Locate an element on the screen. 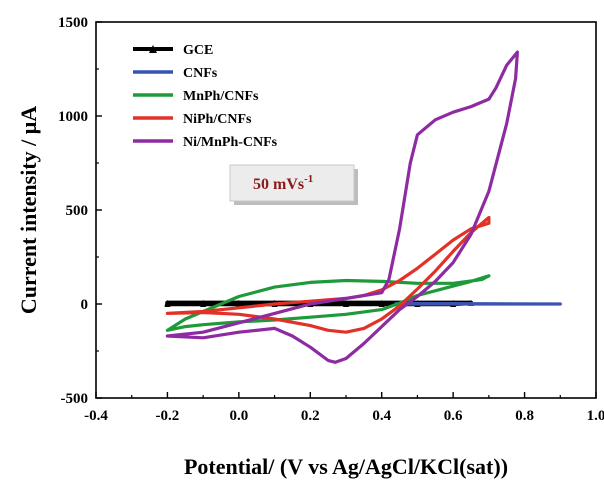 This screenshot has width=604, height=486. x-tick-label: 0.2 is located at coordinates (310, 416).